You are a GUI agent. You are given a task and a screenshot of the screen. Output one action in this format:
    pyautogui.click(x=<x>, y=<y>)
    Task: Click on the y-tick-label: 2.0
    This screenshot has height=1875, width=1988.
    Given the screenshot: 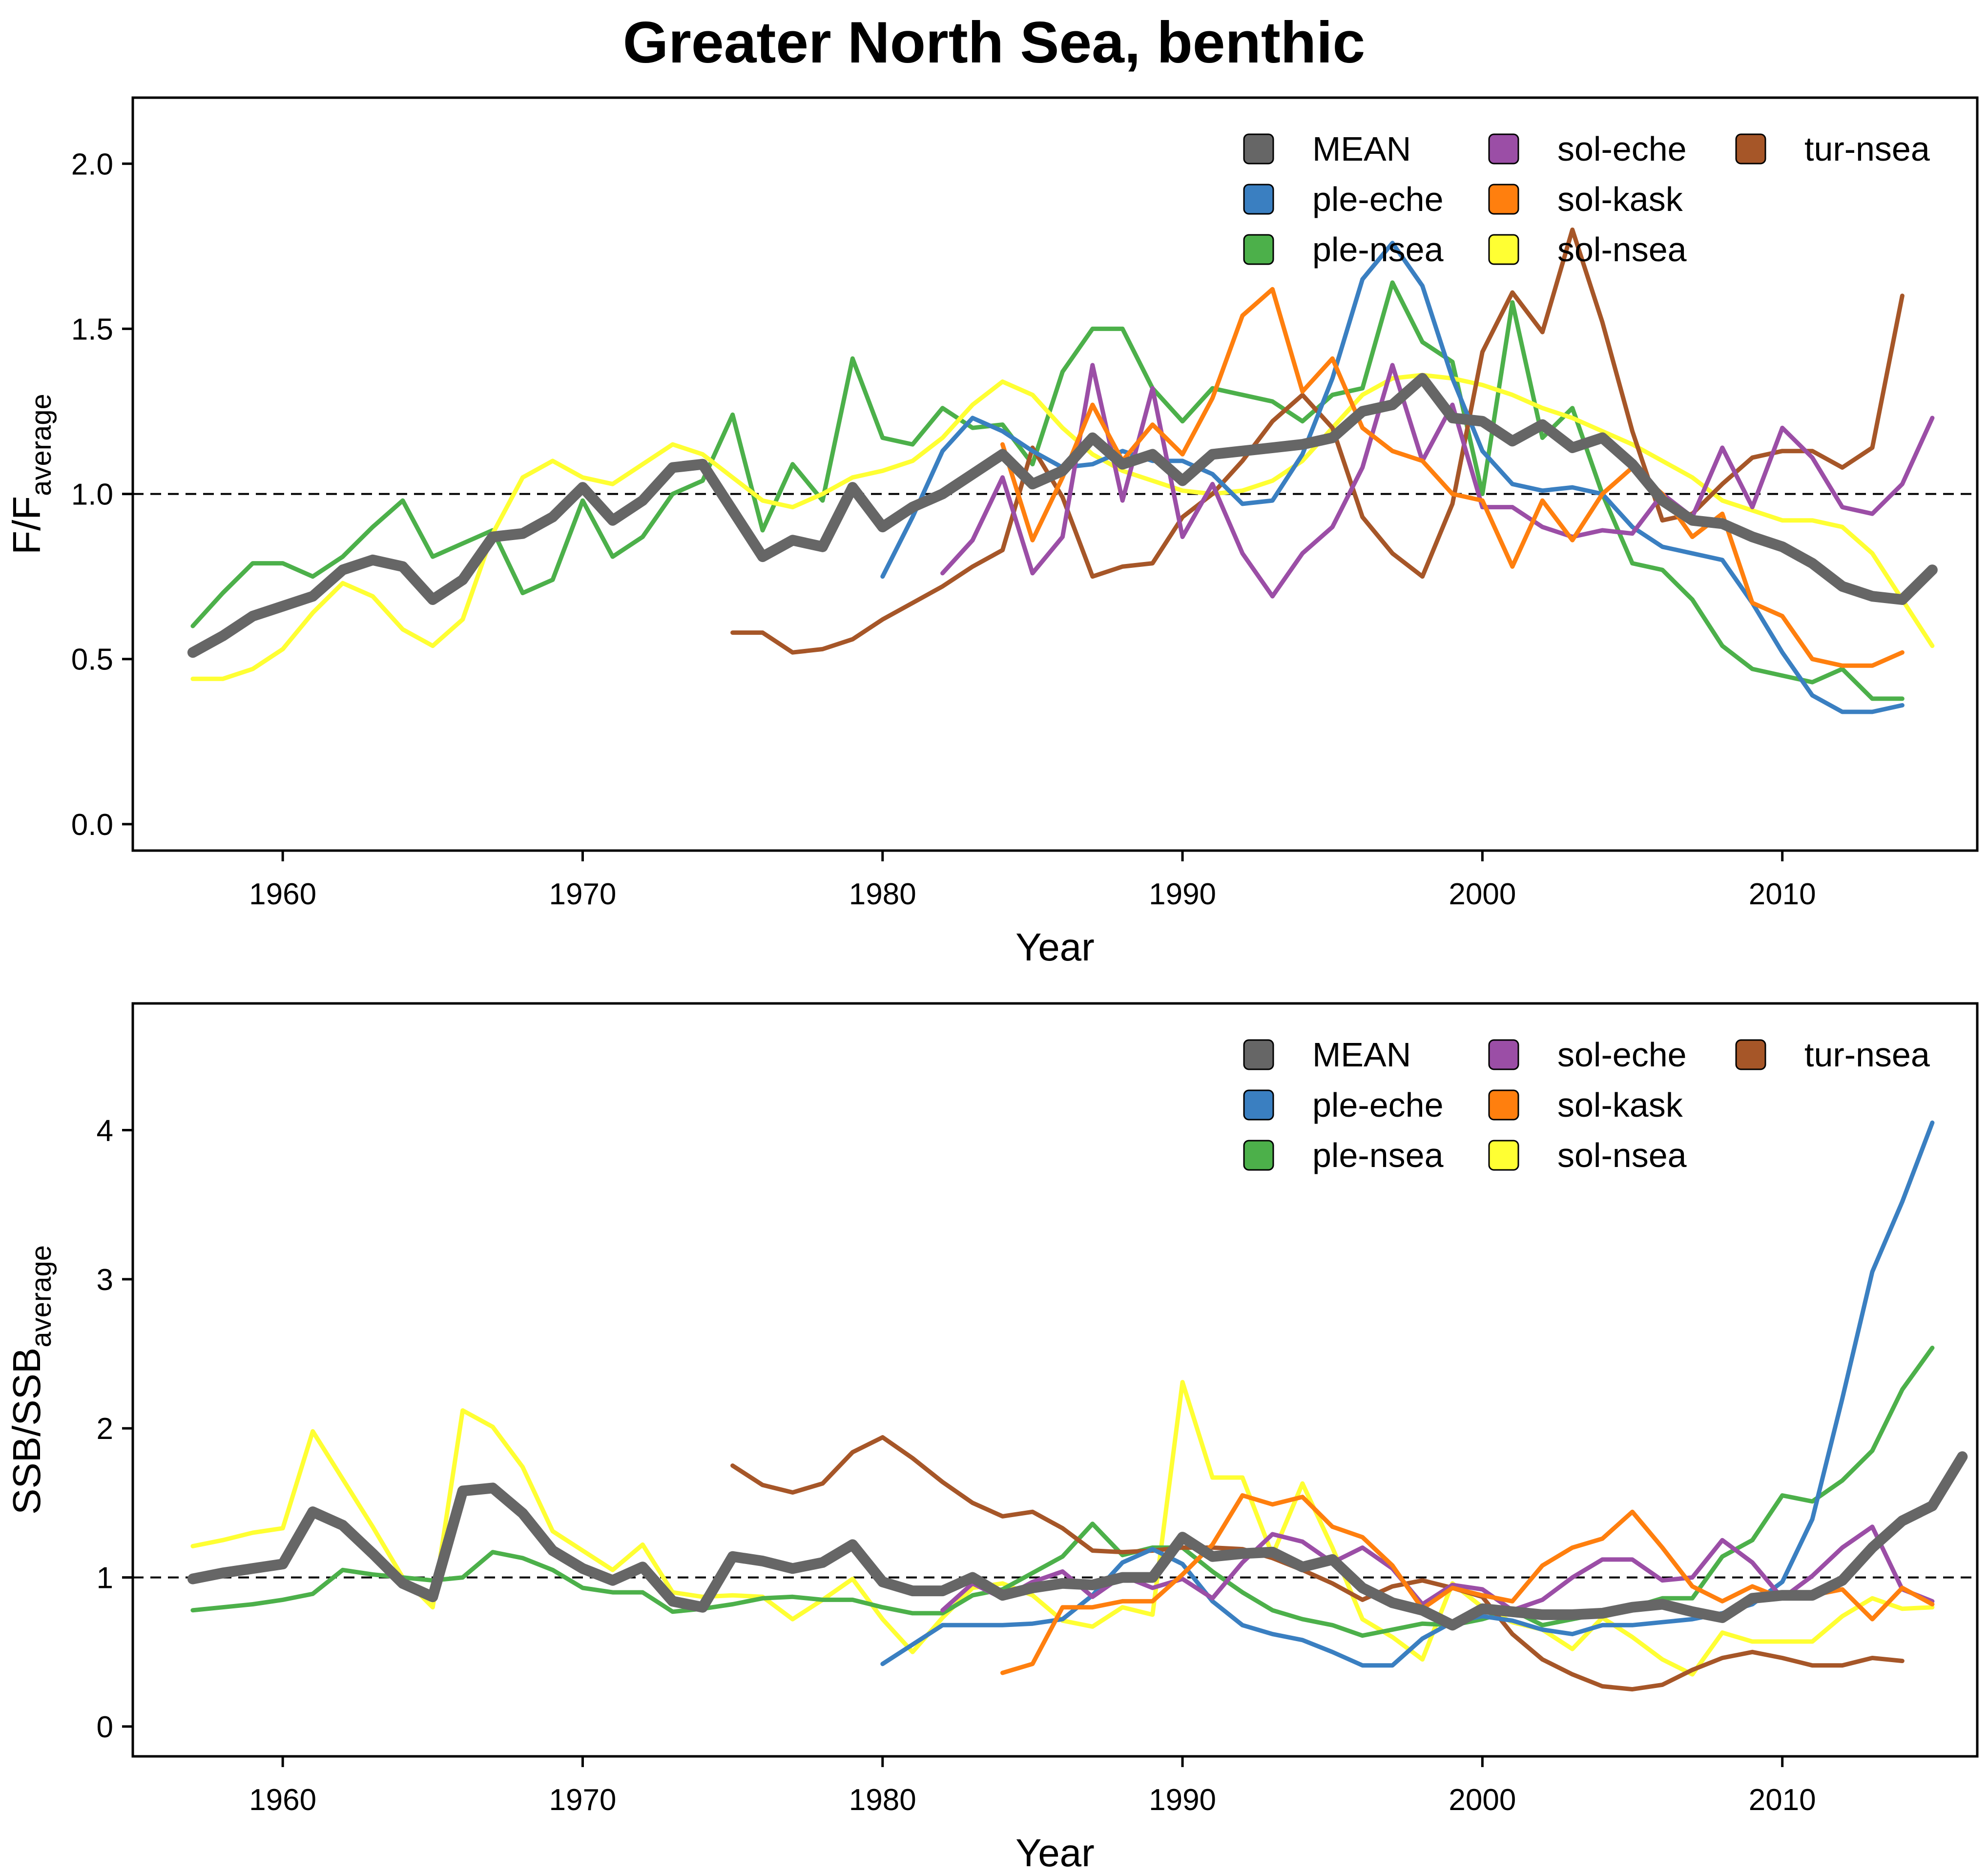 What is the action you would take?
    pyautogui.click(x=92, y=164)
    